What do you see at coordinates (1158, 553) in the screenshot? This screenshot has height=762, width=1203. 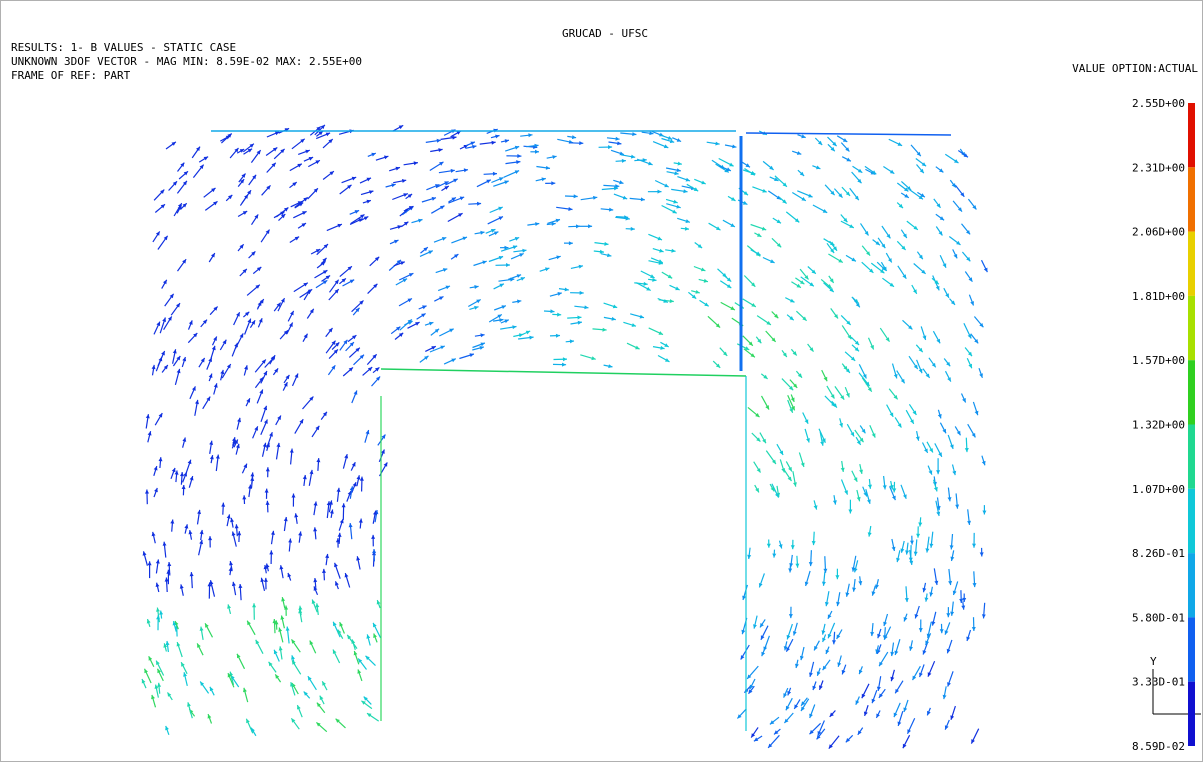 I see `legend-label: 8.26D-01` at bounding box center [1158, 553].